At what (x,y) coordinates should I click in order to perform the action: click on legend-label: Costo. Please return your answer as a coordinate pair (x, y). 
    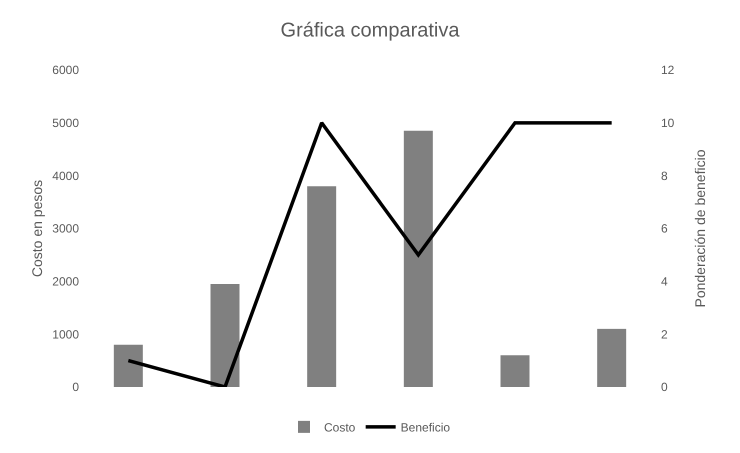
    Looking at the image, I should click on (340, 427).